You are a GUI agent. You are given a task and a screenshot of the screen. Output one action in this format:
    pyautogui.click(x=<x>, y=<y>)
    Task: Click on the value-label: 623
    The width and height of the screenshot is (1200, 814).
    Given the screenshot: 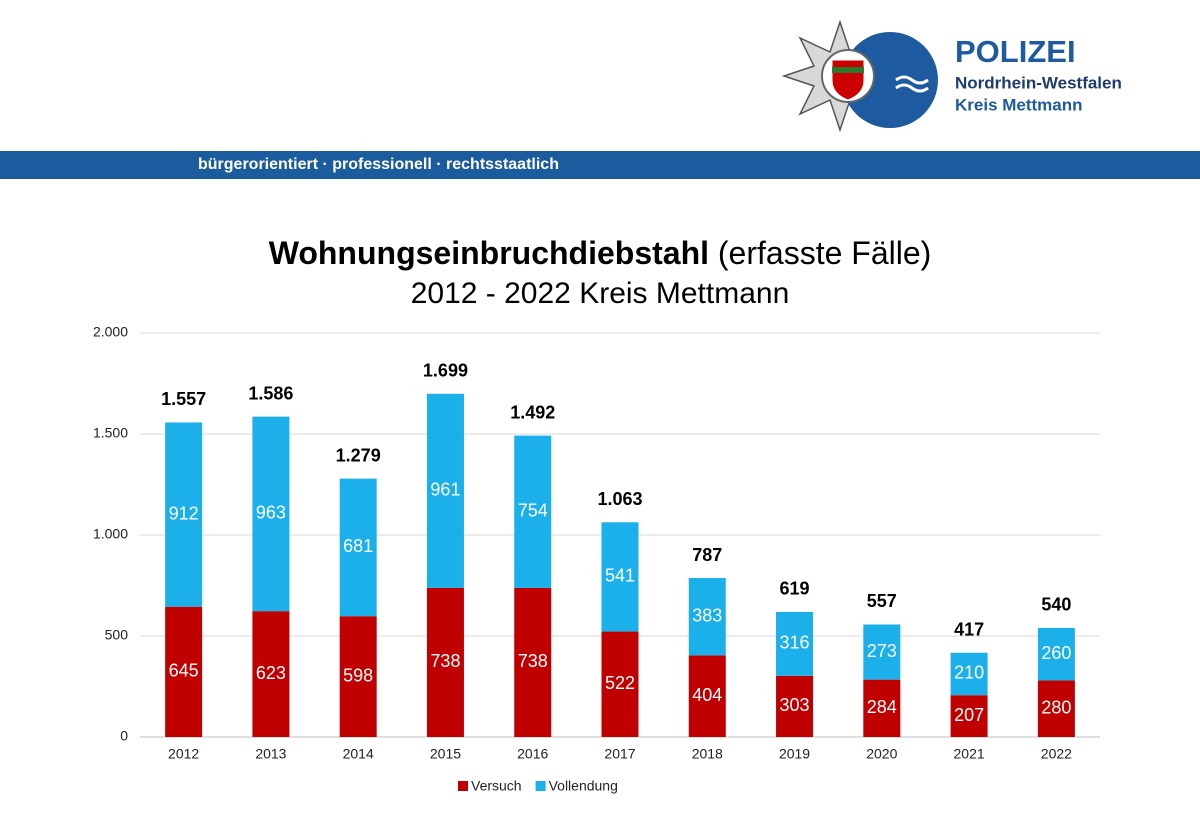 What is the action you would take?
    pyautogui.click(x=271, y=673)
    